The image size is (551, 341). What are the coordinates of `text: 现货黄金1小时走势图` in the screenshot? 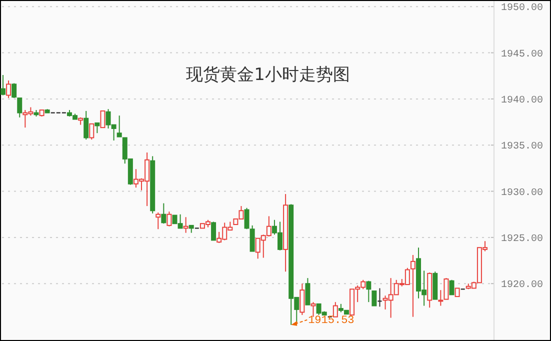 It's located at (268, 75).